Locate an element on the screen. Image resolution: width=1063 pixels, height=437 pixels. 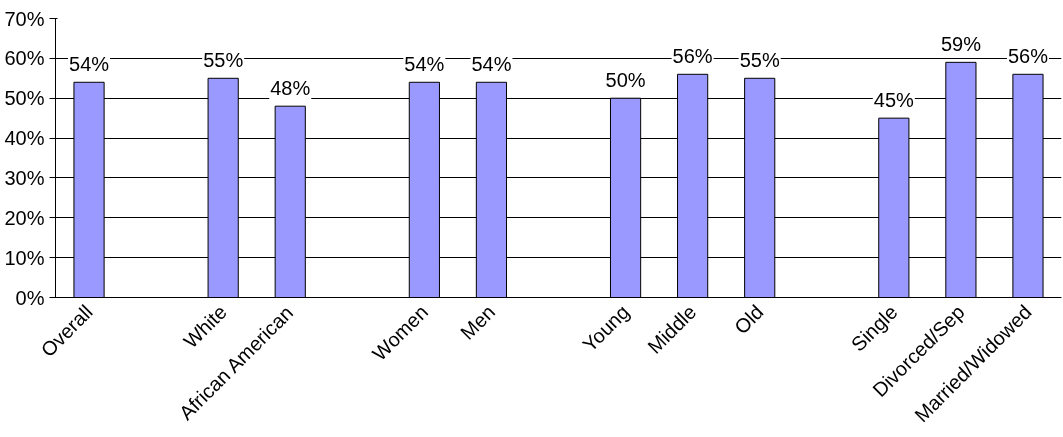
y-tick-label: 60% is located at coordinates (24, 58).